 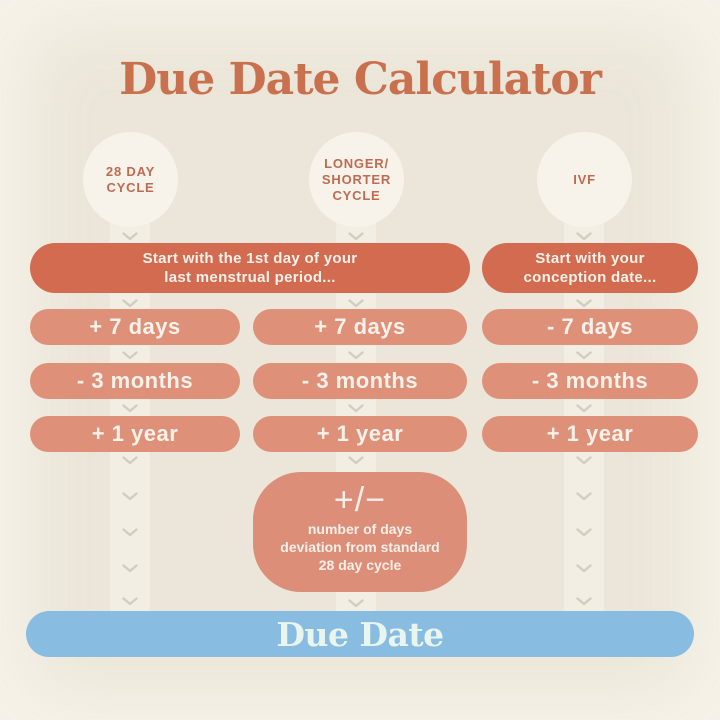 I want to click on column-header-line: 28 DAY, so click(x=130, y=171).